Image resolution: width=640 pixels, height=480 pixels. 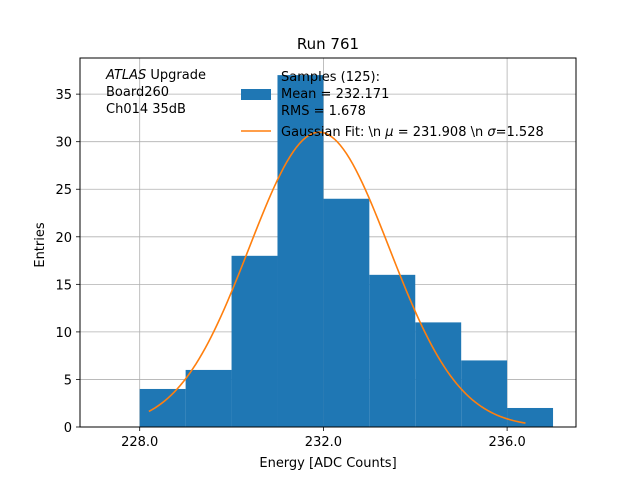 I want to click on y-tick-label: 10, so click(x=63, y=333).